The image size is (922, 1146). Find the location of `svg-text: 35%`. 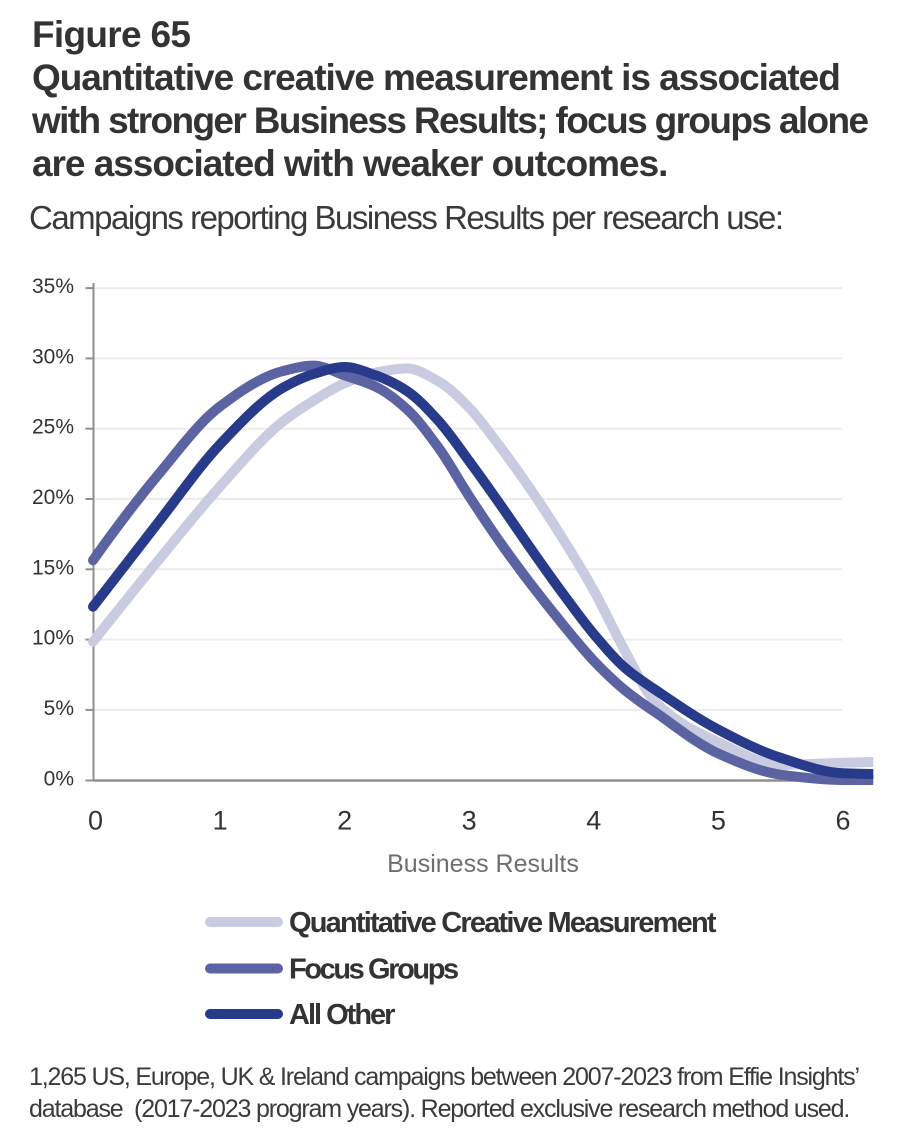

svg-text: 35% is located at coordinates (53, 286).